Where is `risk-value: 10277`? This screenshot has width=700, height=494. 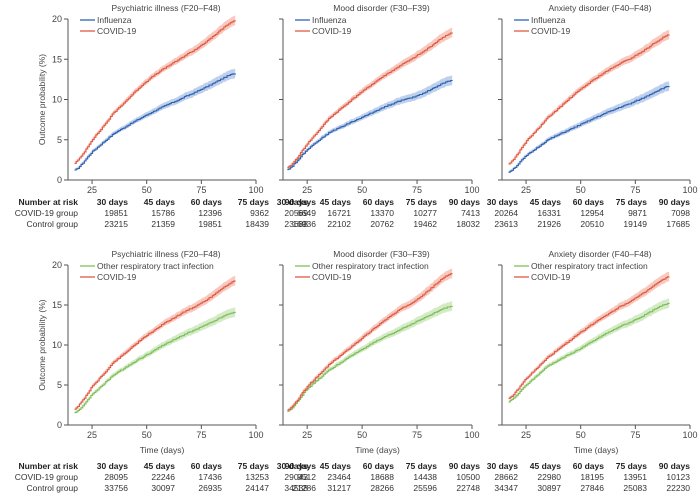
risk-value: 10277 is located at coordinates (425, 213).